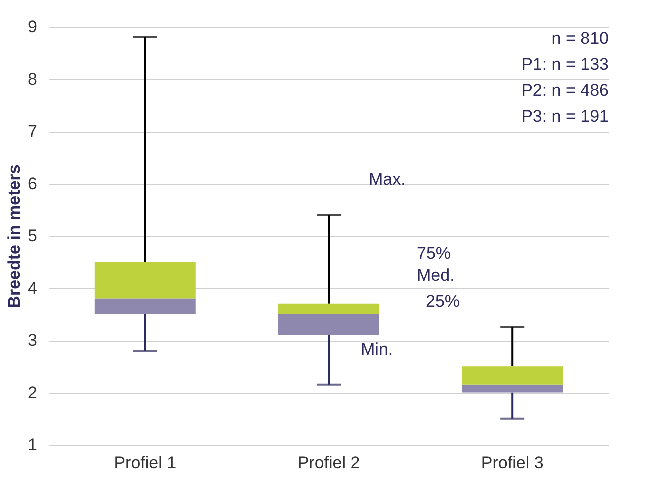 The height and width of the screenshot is (481, 659). Describe the element at coordinates (33, 236) in the screenshot. I see `y-tick-label: 5` at that location.